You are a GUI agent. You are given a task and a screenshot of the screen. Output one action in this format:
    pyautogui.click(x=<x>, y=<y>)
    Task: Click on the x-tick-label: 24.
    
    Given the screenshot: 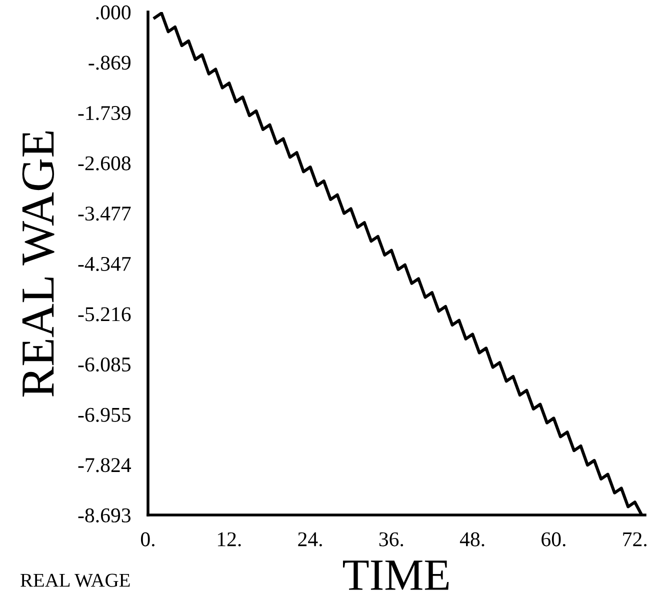 What is the action you would take?
    pyautogui.click(x=310, y=539)
    